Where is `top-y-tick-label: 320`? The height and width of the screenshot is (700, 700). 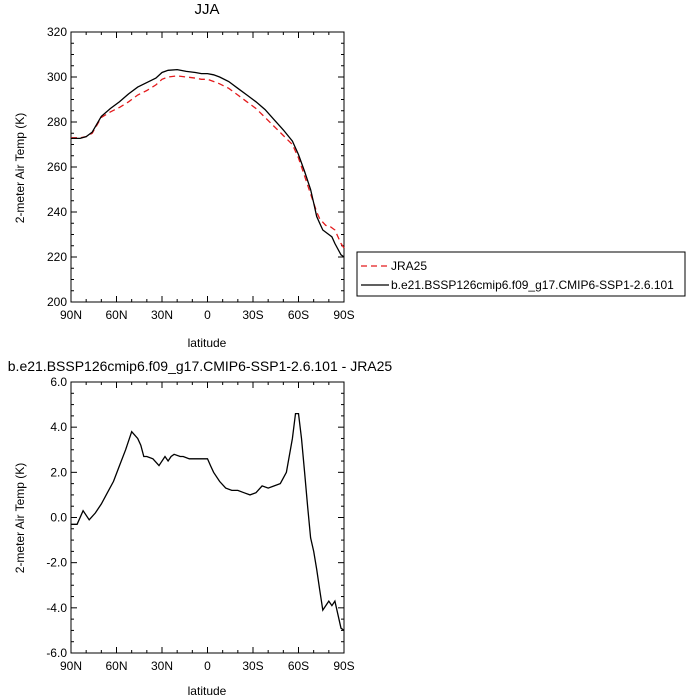 top-y-tick-label: 320 is located at coordinates (57, 32).